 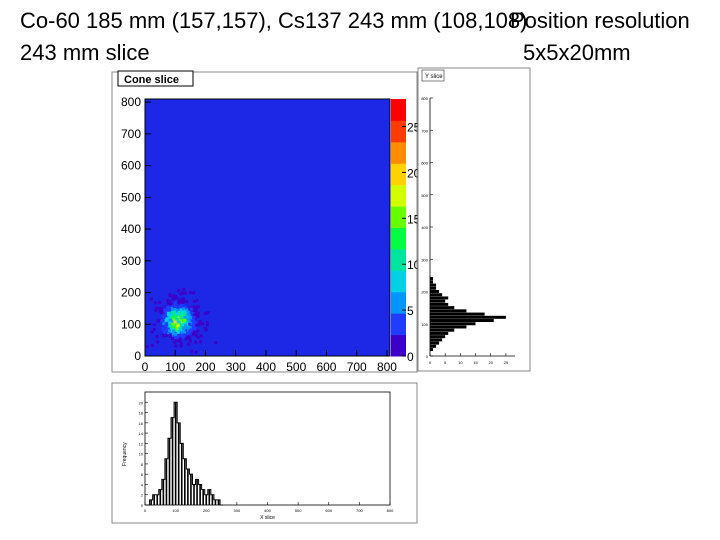 What do you see at coordinates (359, 510) in the screenshot?
I see `x-slice-tick-label: 700` at bounding box center [359, 510].